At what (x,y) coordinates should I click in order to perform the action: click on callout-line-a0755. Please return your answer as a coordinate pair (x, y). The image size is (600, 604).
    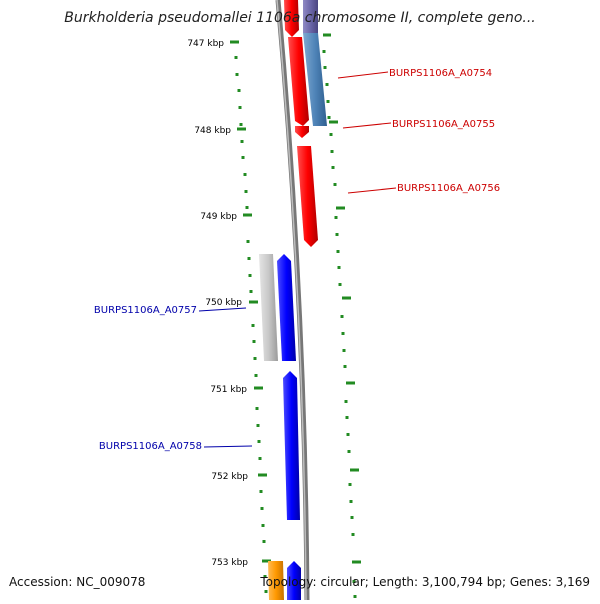
    Looking at the image, I should click on (367, 125).